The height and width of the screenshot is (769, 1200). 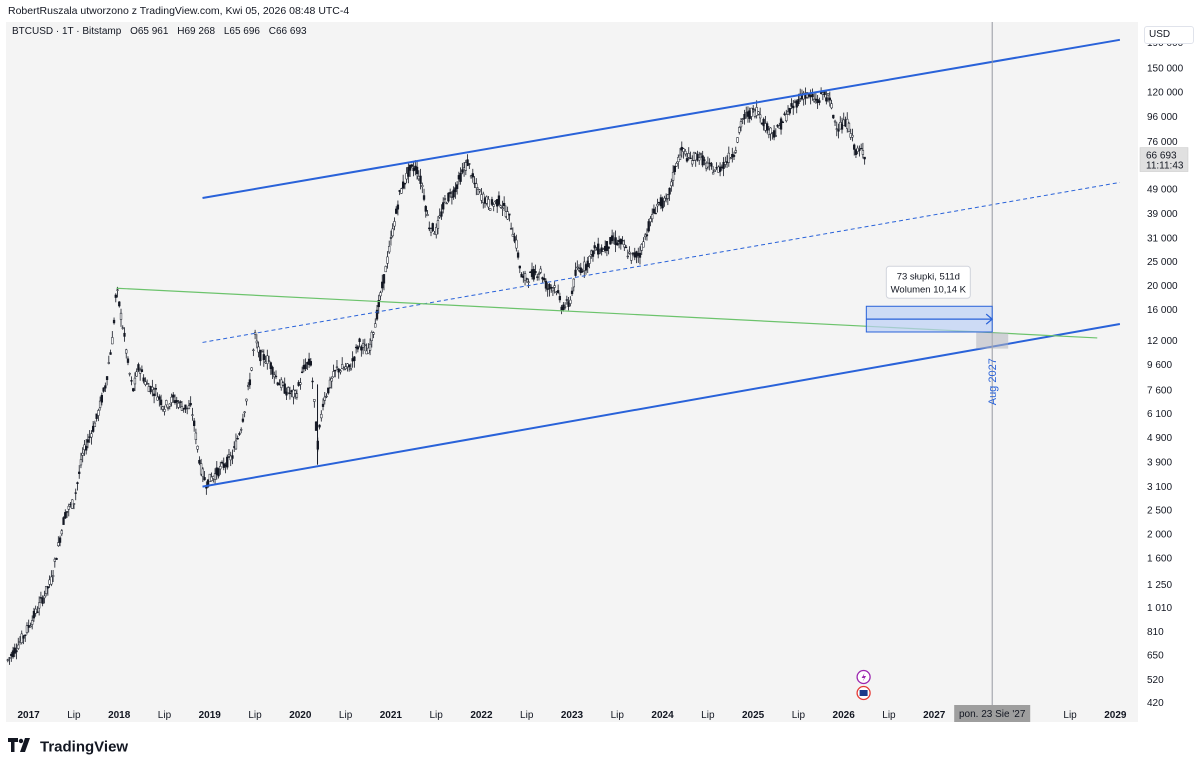 I want to click on currency-selector: USD, so click(x=1169, y=35).